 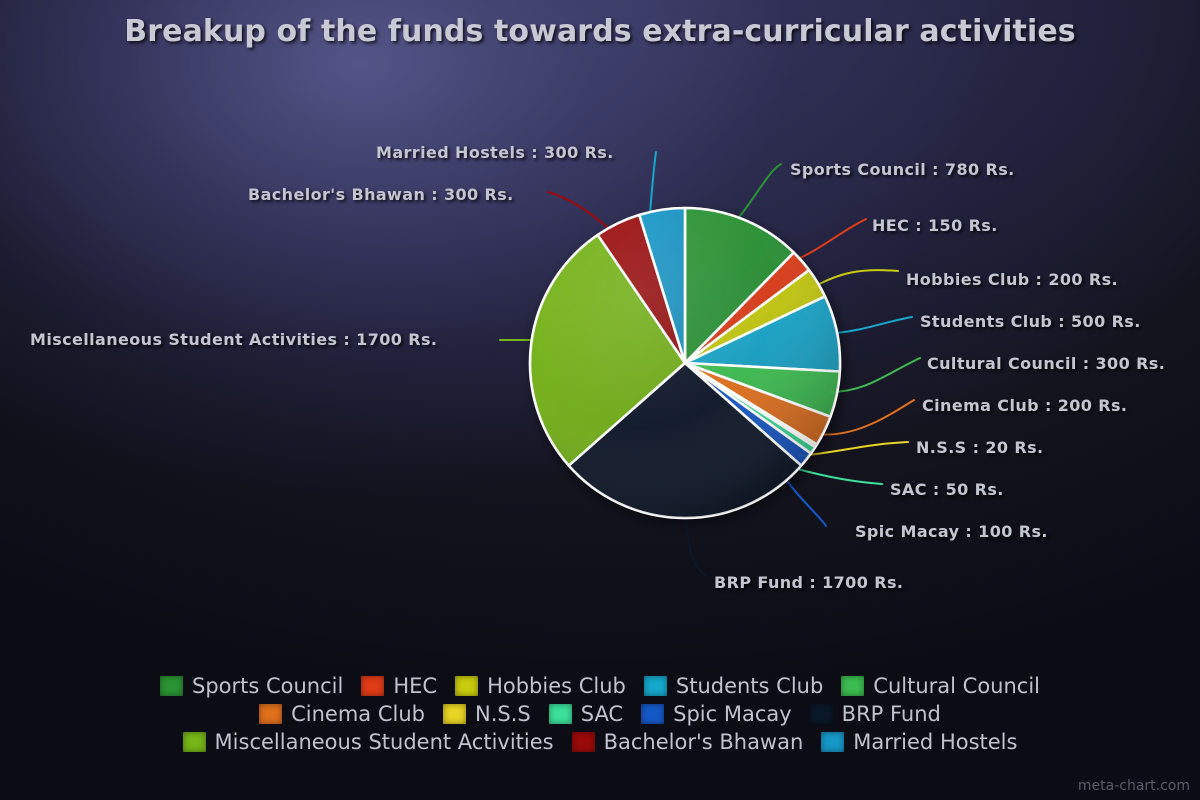 I want to click on legend-item-label: Hobbies Club, so click(x=556, y=685).